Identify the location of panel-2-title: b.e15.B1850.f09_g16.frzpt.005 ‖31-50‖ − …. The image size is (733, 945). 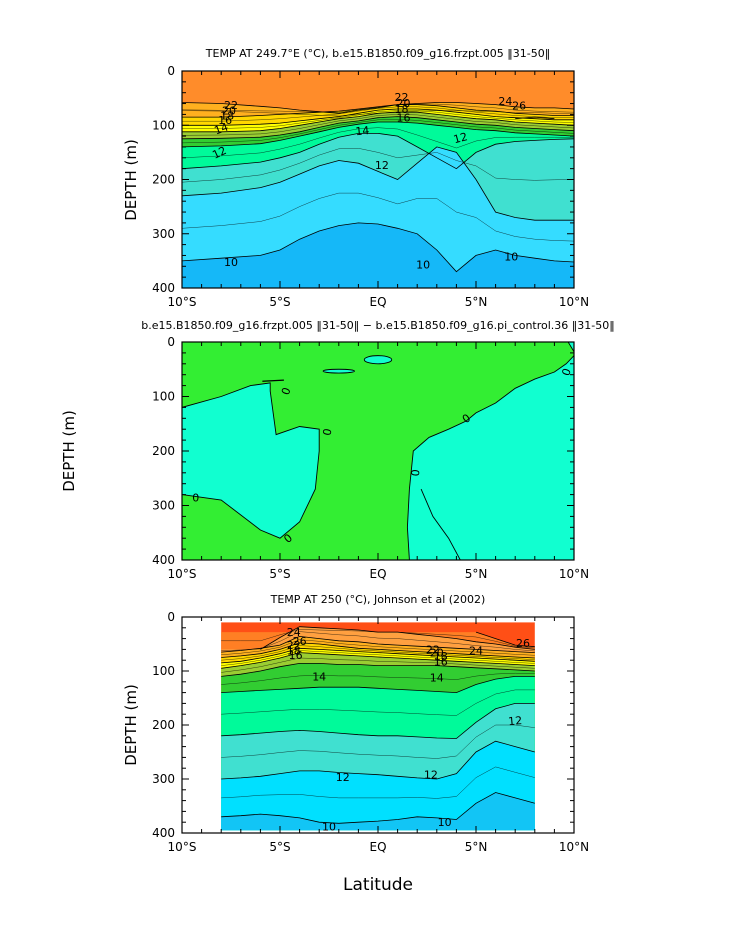
(378, 325).